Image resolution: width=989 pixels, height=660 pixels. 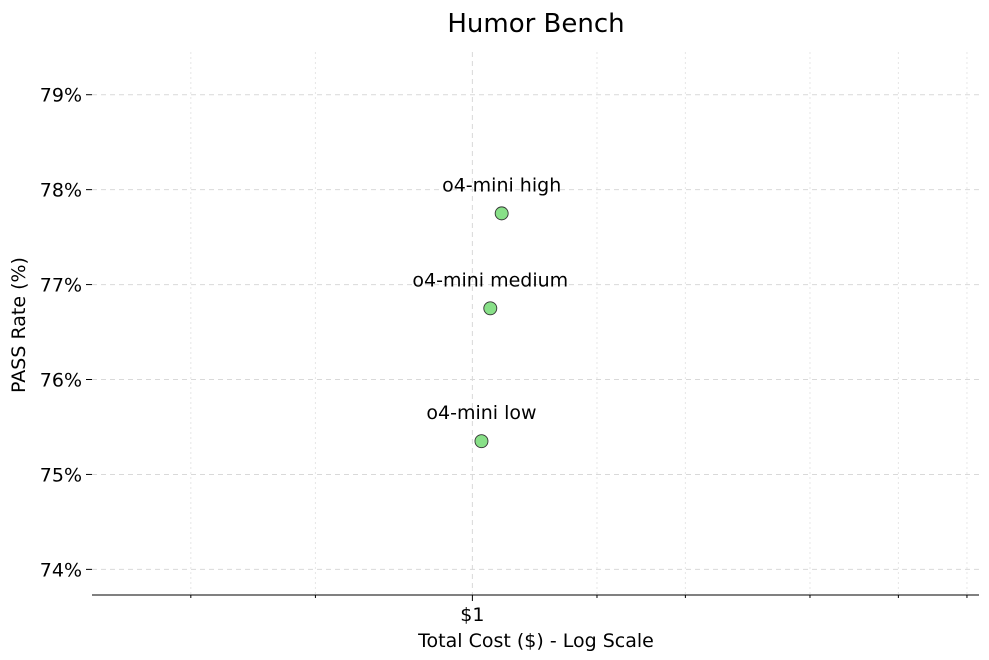 What do you see at coordinates (61, 96) in the screenshot?
I see `y-tick-label: 79%` at bounding box center [61, 96].